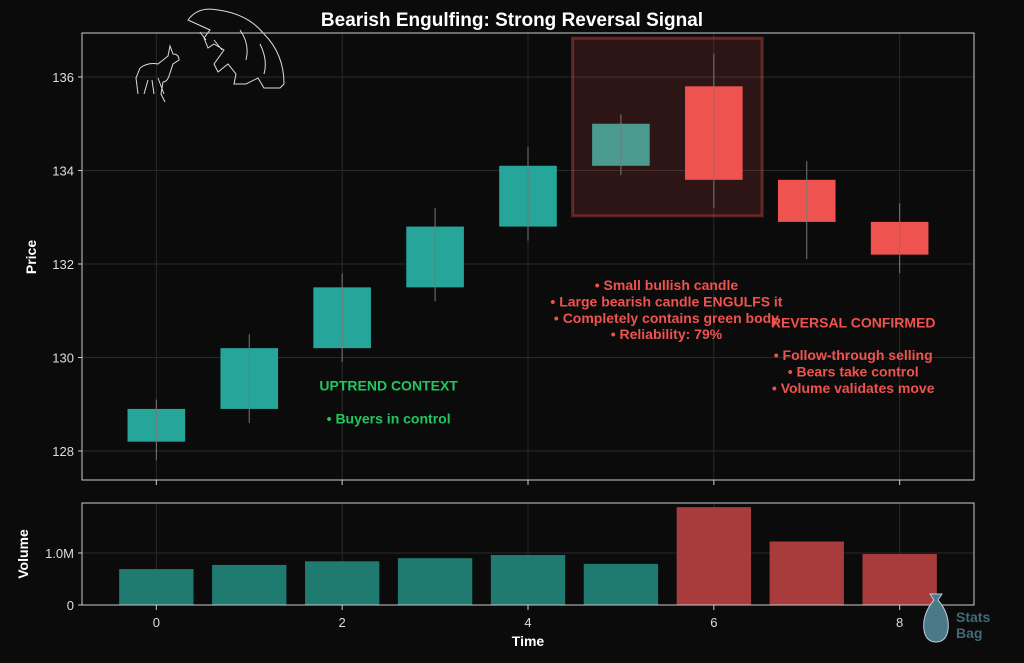  I want to click on y-tick-label: 128, so click(63, 451).